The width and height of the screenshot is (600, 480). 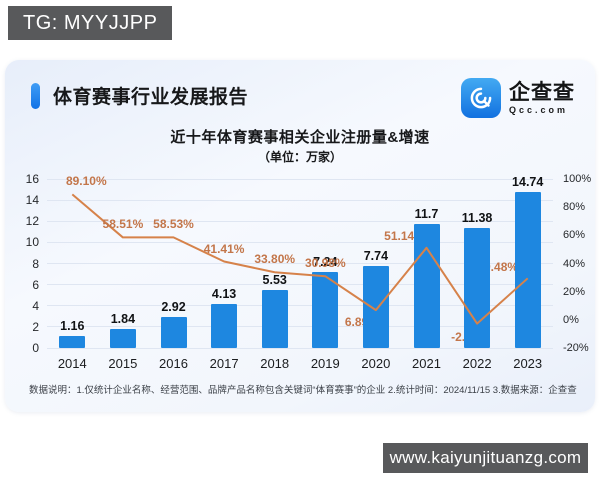 What do you see at coordinates (32, 221) in the screenshot?
I see `y-axis-left-tick: 12` at bounding box center [32, 221].